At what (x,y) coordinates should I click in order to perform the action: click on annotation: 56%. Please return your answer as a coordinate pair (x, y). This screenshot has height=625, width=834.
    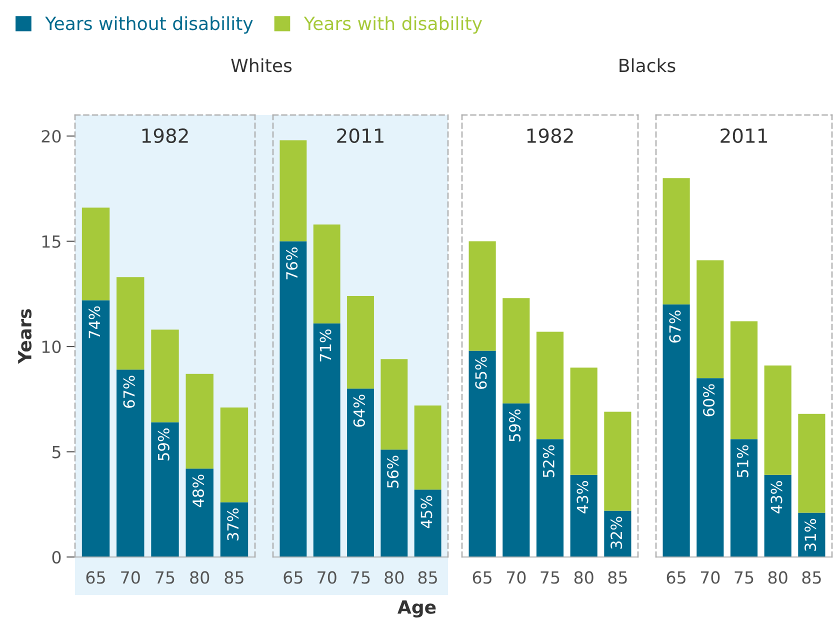
    Looking at the image, I should click on (393, 472).